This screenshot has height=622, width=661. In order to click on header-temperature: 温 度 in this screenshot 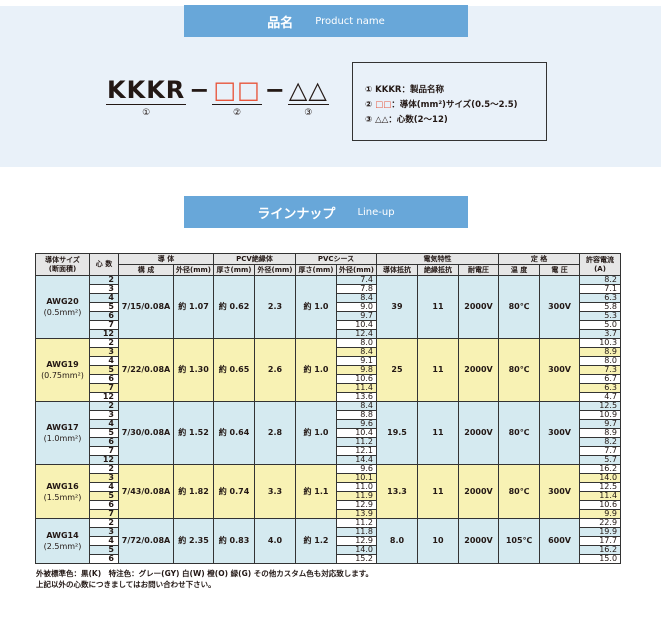, I will do `click(519, 270)`.